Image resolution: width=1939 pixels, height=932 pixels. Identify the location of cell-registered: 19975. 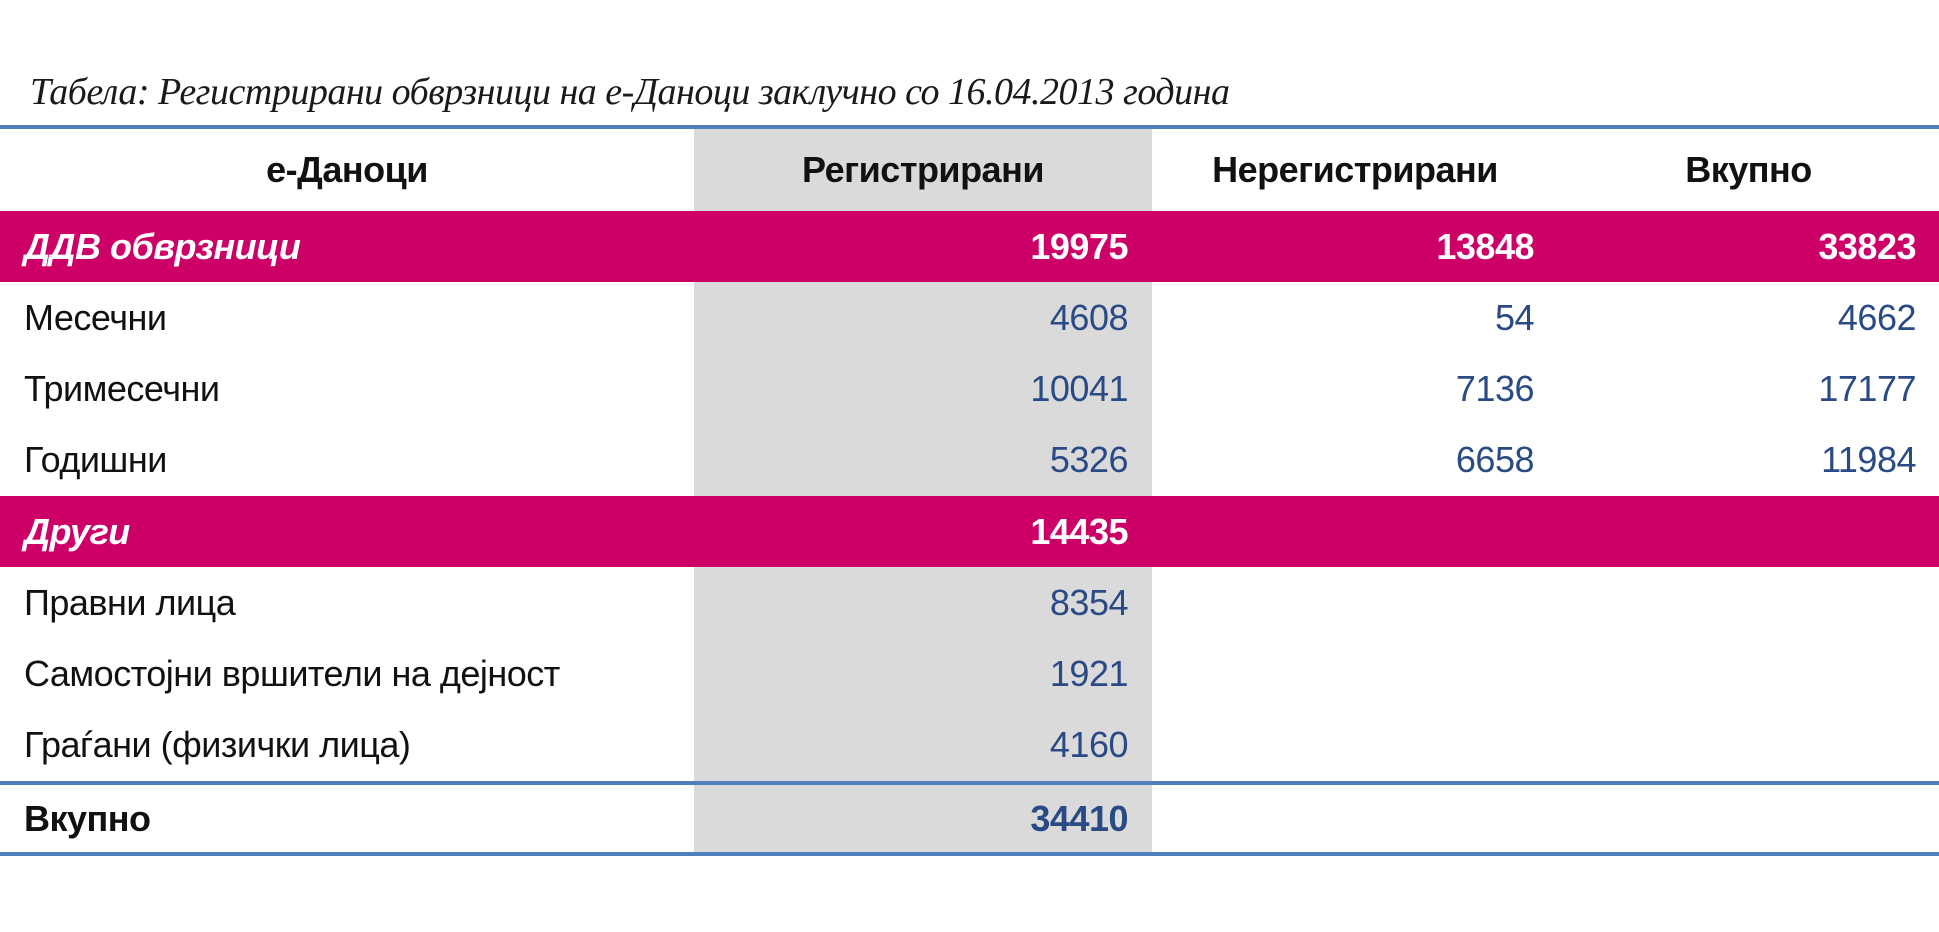
(1079, 246).